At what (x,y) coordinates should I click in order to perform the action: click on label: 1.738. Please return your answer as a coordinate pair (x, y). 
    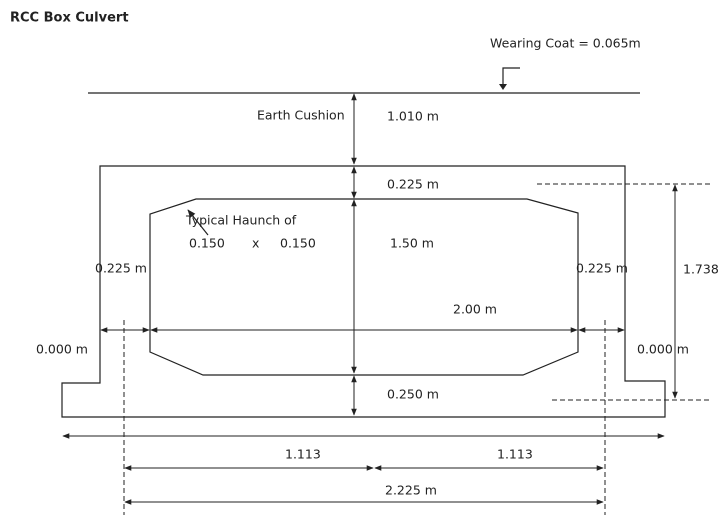
    Looking at the image, I should click on (701, 269).